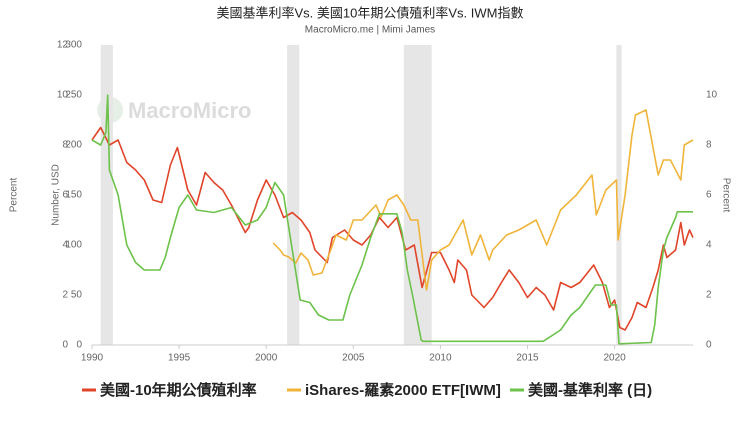  I want to click on y-tick-label: 4, so click(65, 245).